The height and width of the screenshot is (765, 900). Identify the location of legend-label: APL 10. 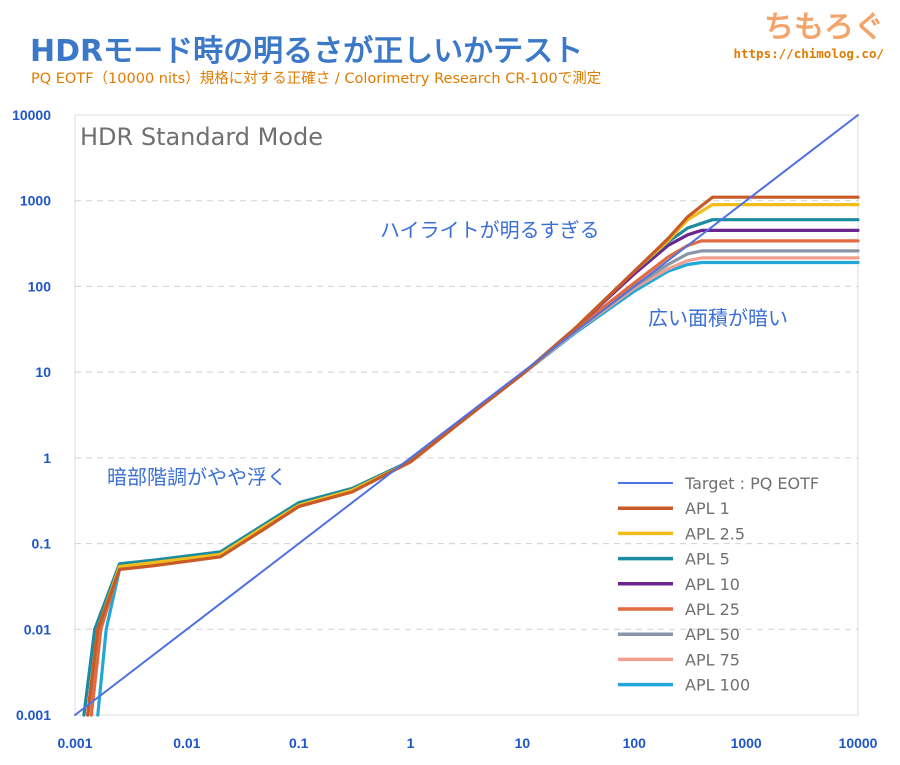
(712, 584).